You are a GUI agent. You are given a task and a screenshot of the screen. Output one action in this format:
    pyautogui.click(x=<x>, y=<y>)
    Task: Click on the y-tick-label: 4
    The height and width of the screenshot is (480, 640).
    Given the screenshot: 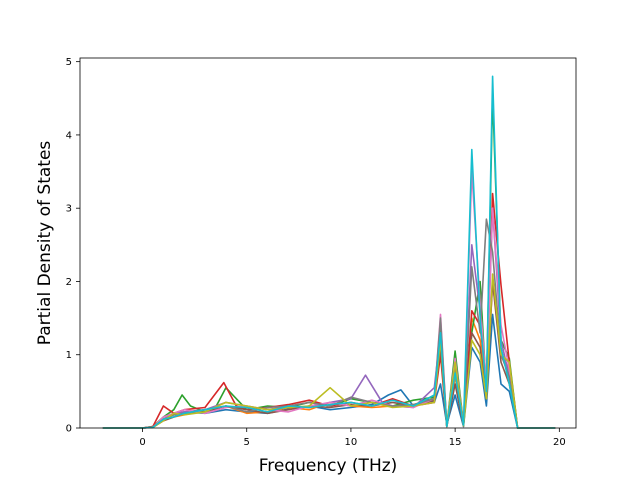 What is the action you would take?
    pyautogui.click(x=69, y=135)
    